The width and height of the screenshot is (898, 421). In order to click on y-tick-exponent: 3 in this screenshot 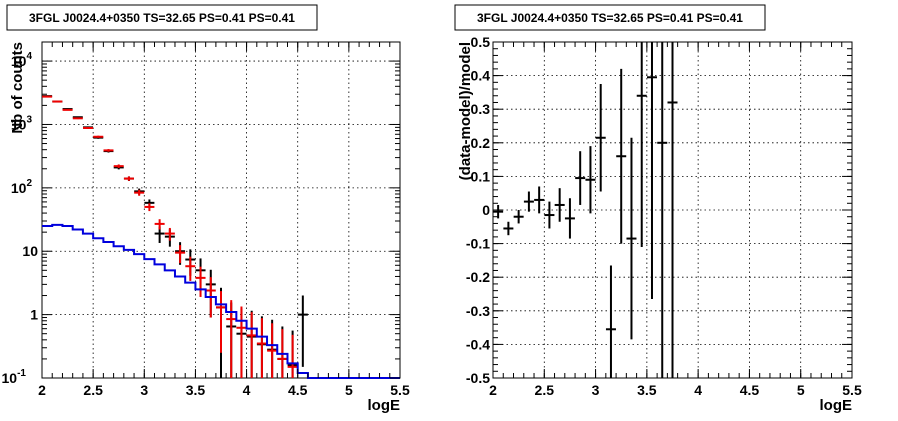, I will do `click(29, 119)`.